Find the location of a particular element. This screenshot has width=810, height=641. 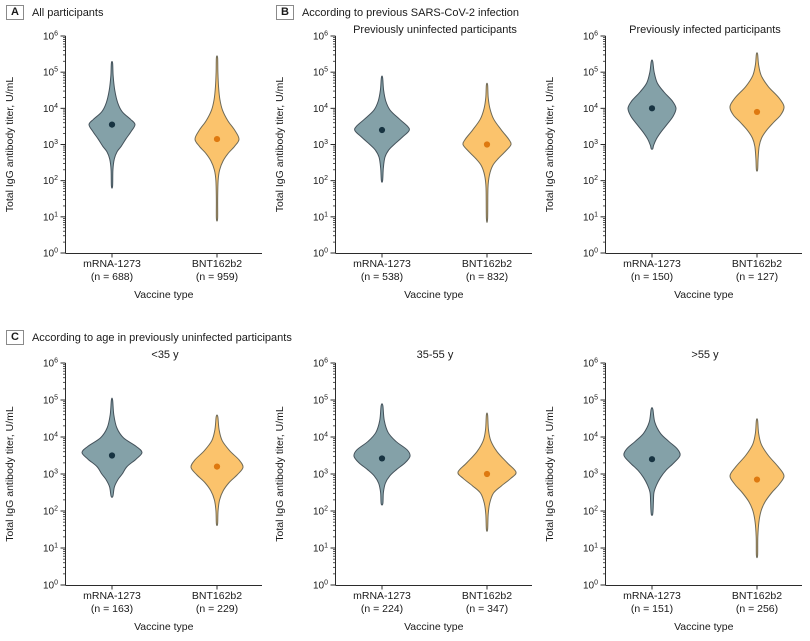

n-label: (n = 151) is located at coordinates (652, 609).